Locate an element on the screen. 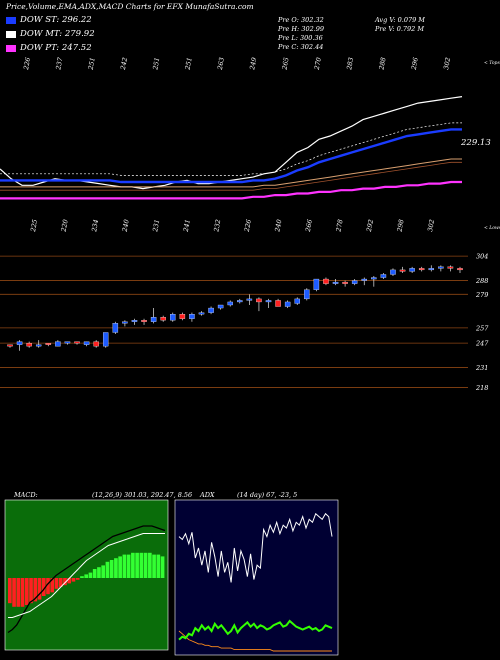  quote-open: Pre O: 302.32 is located at coordinates (301, 20).